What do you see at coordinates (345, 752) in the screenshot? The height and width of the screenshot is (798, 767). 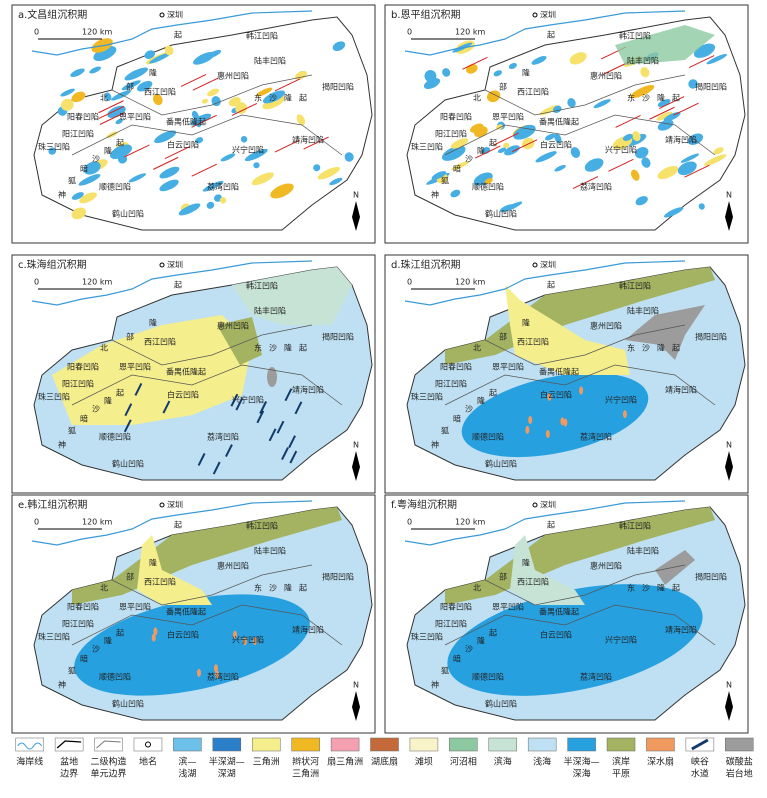 I see `legend-item: 扇三角洲` at bounding box center [345, 752].